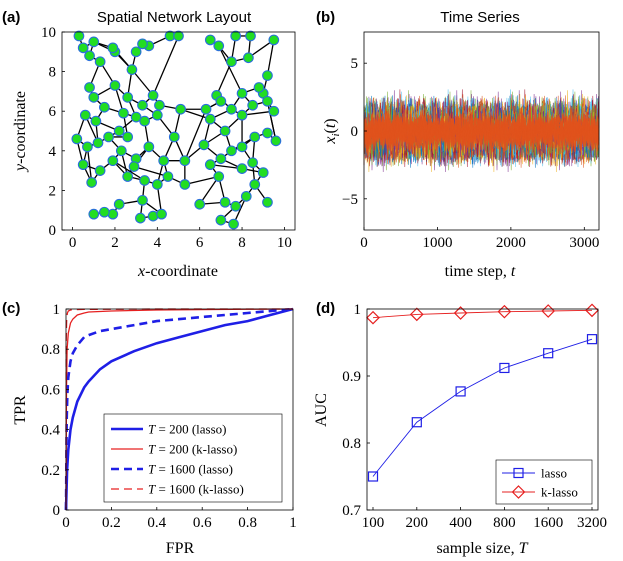 The width and height of the screenshot is (623, 561). What do you see at coordinates (181, 271) in the screenshot?
I see `panel-a-xlabel-rest: -coordinate` at bounding box center [181, 271].